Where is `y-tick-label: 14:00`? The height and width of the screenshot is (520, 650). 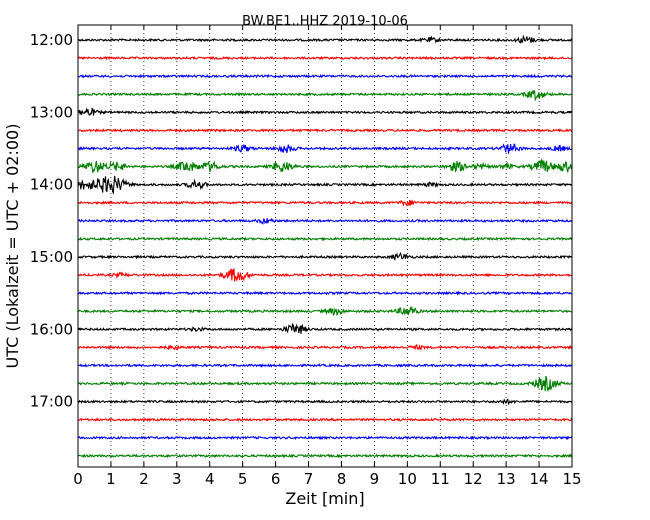
y-tick-label: 14:00 is located at coordinates (51, 185).